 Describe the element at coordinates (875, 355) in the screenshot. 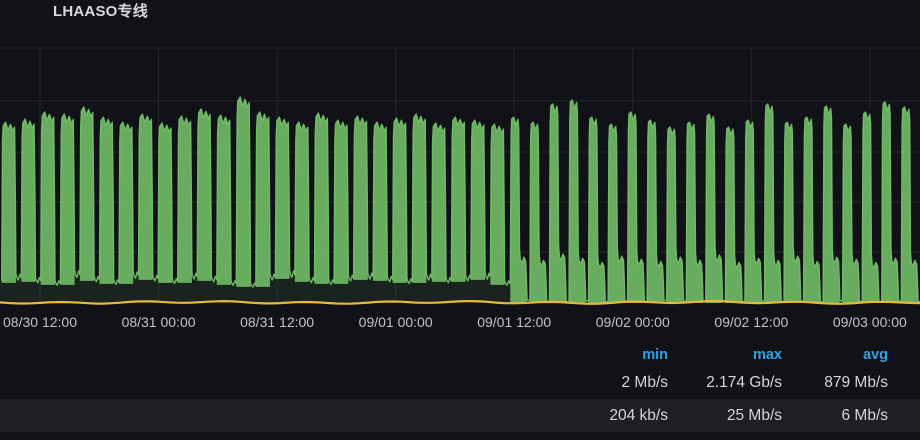

I see `legend-header-avg: avg` at that location.